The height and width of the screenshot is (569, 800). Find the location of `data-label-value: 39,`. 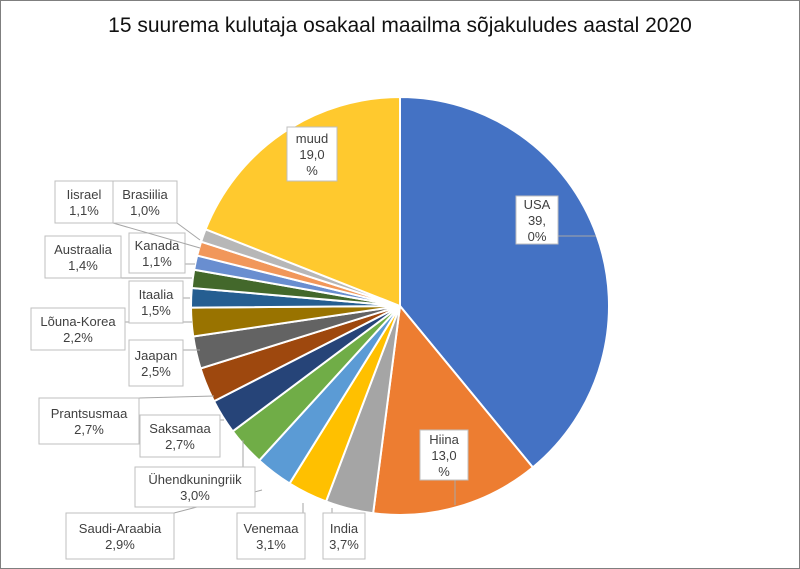

data-label-value: 39, is located at coordinates (537, 220).